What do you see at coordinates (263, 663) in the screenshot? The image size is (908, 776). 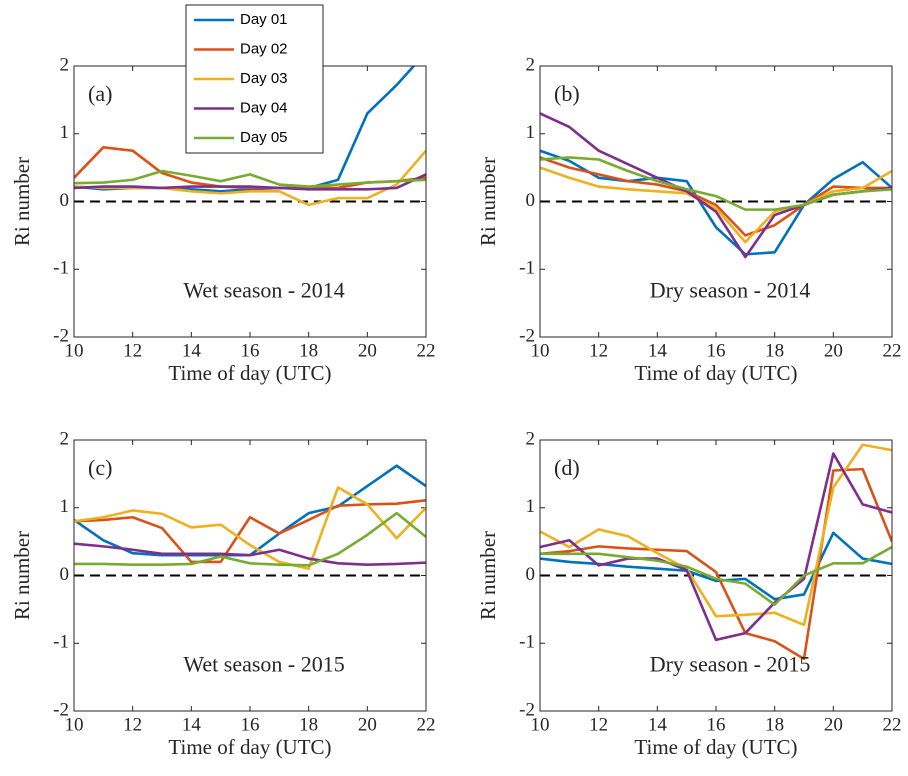 I see `annotation: Wet season - 2015` at bounding box center [263, 663].